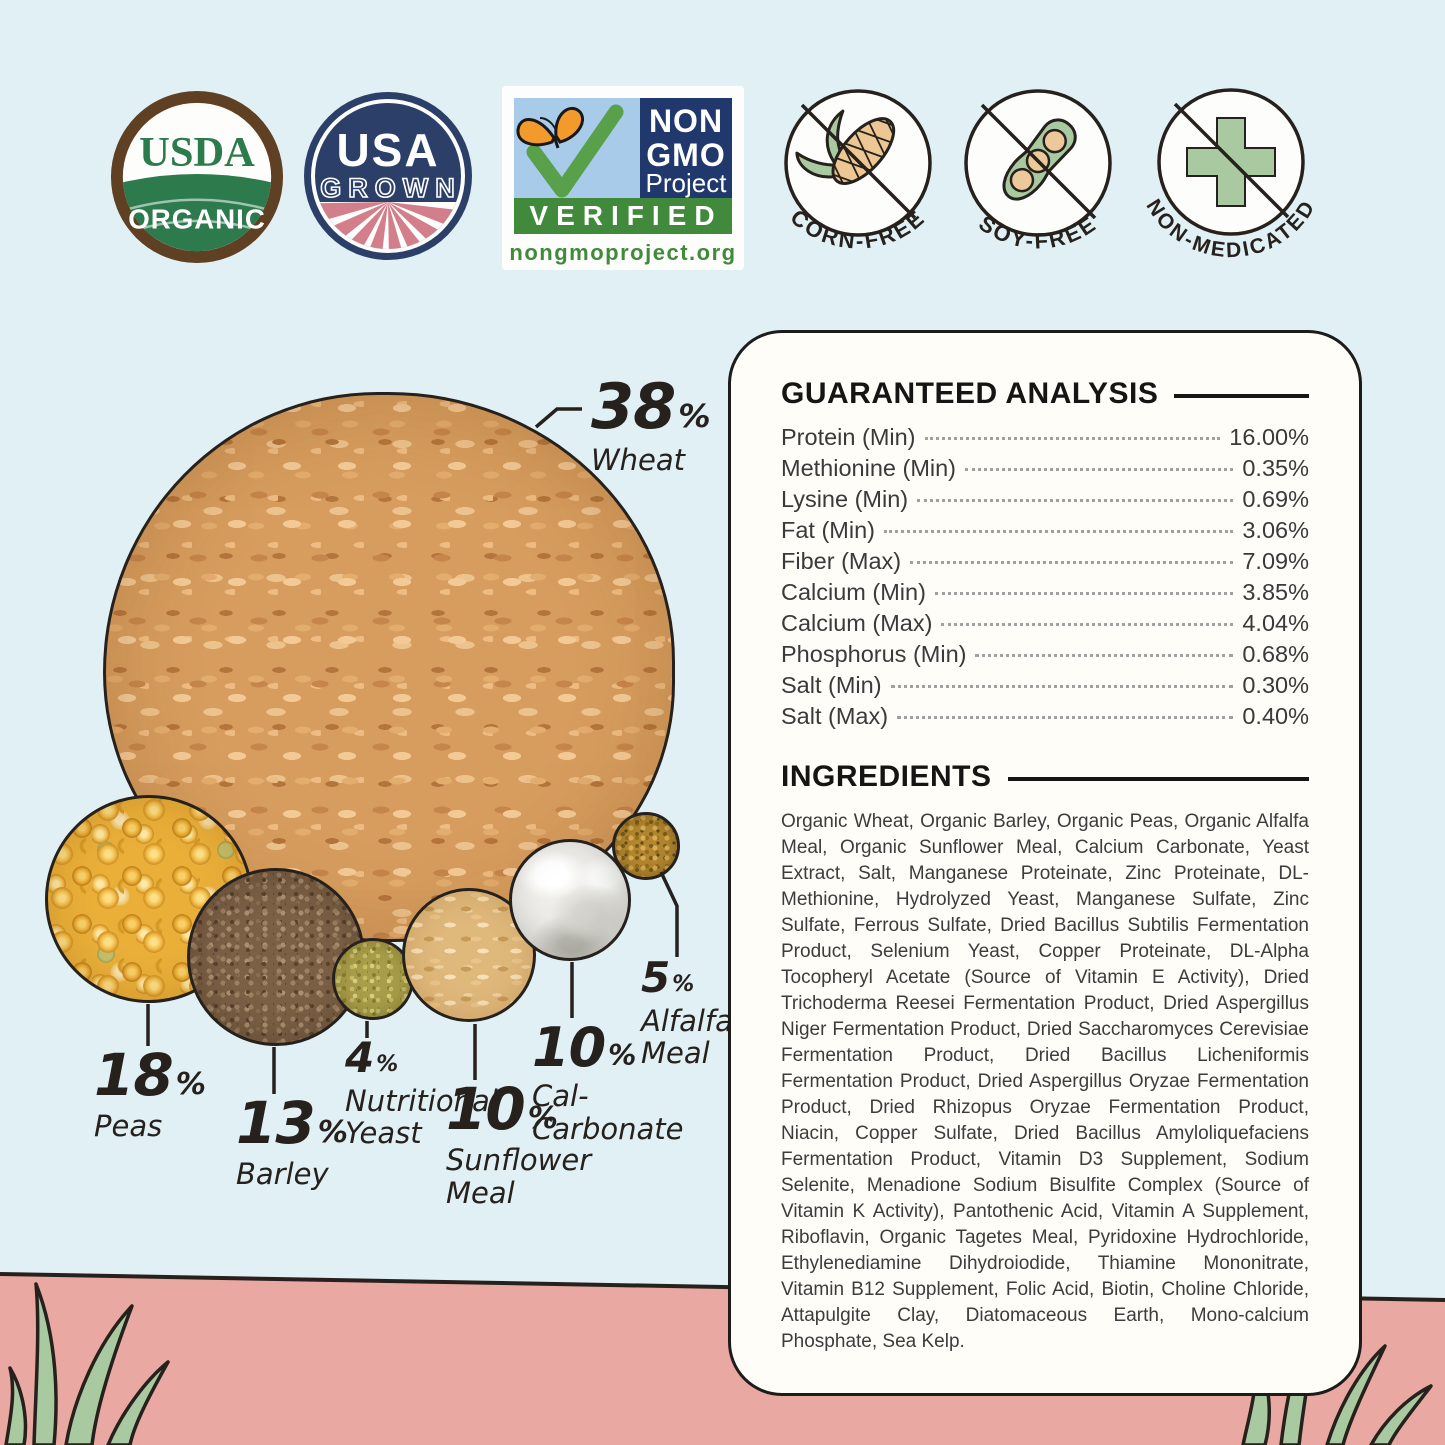 This screenshot has height=1445, width=1445. I want to click on calcium-carbonate-circle, so click(570, 900).